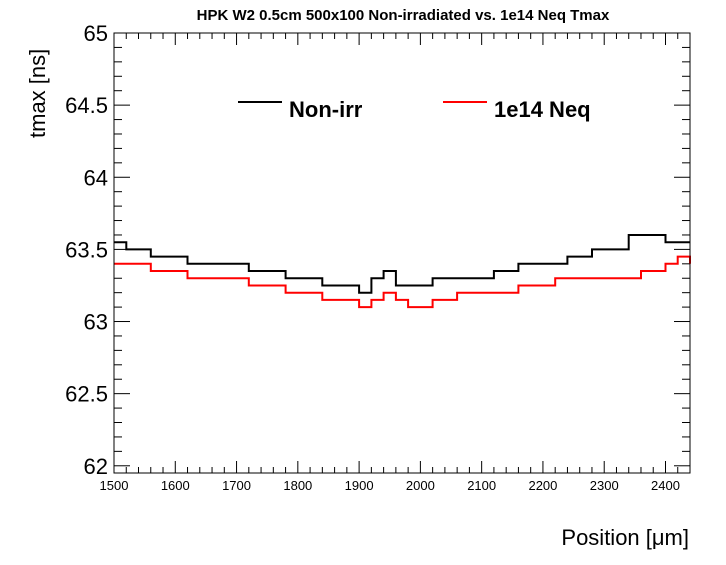 The image size is (726, 565). What do you see at coordinates (37, 93) in the screenshot?
I see `y-axis-label: tmax [ns]` at bounding box center [37, 93].